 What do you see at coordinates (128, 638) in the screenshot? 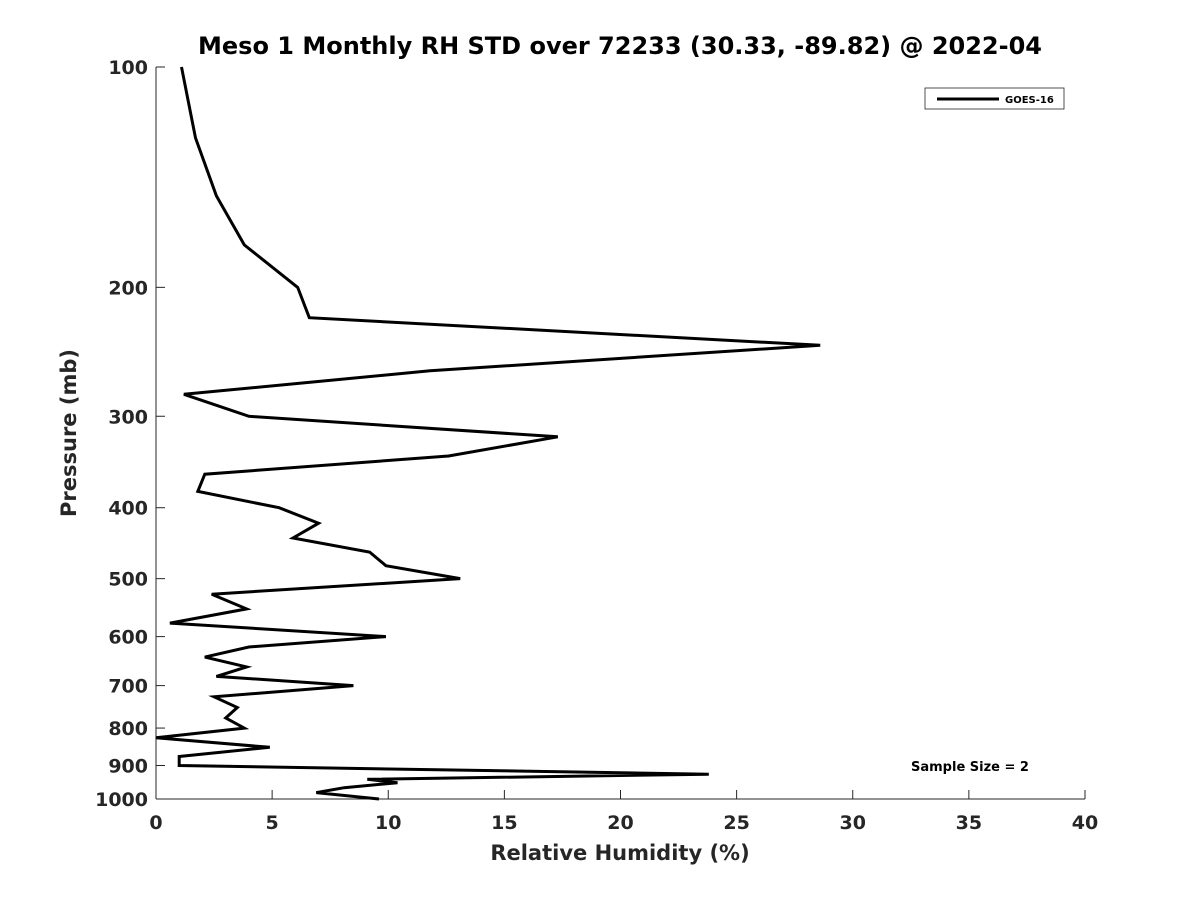
I see `y-tick-label: 600` at bounding box center [128, 638].